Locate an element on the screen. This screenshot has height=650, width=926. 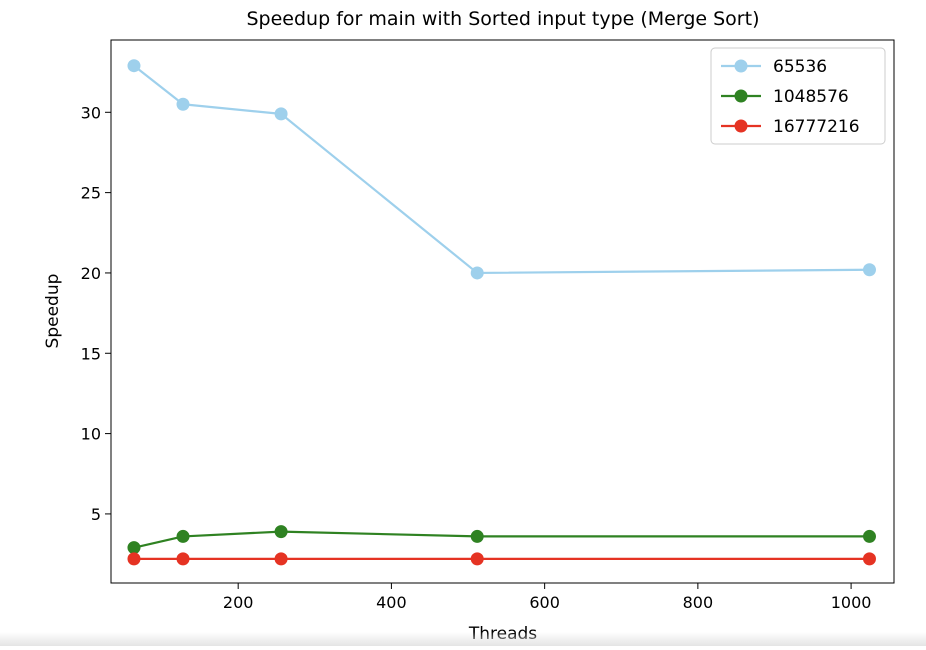
y-tick-label: 5 is located at coordinates (96, 514).